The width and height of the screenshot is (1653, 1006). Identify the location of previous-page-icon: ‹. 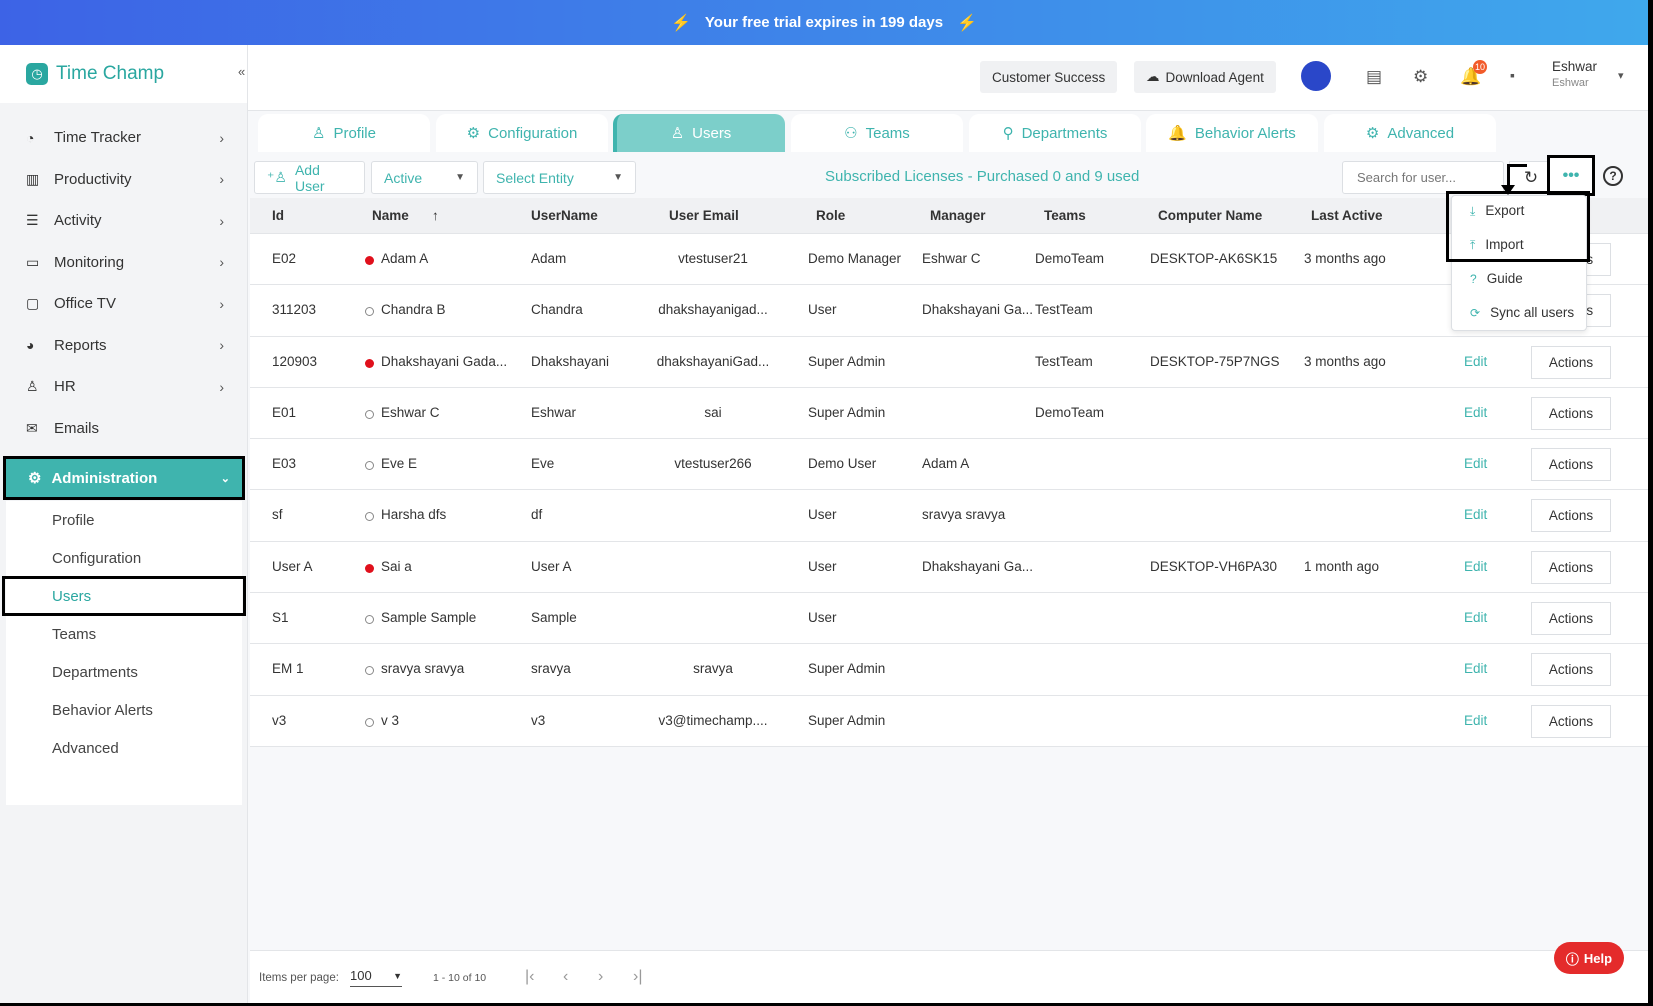
(566, 976).